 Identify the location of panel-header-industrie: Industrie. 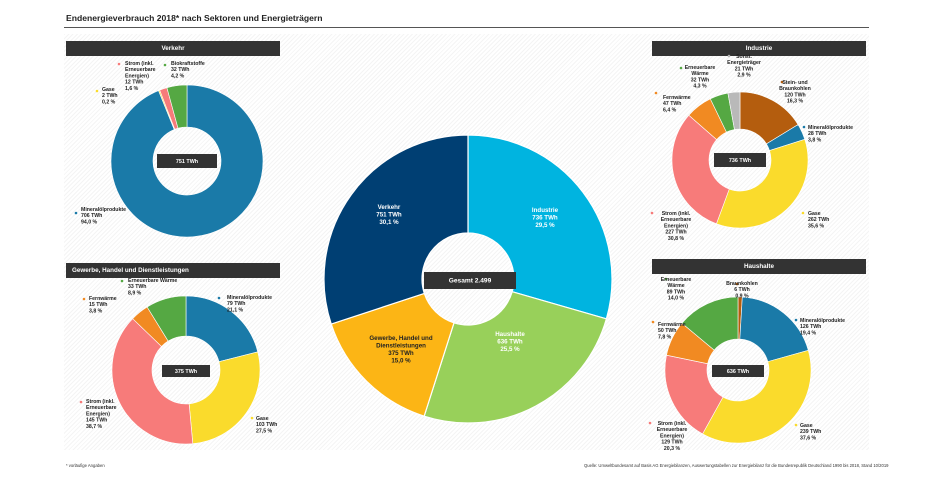
(759, 48).